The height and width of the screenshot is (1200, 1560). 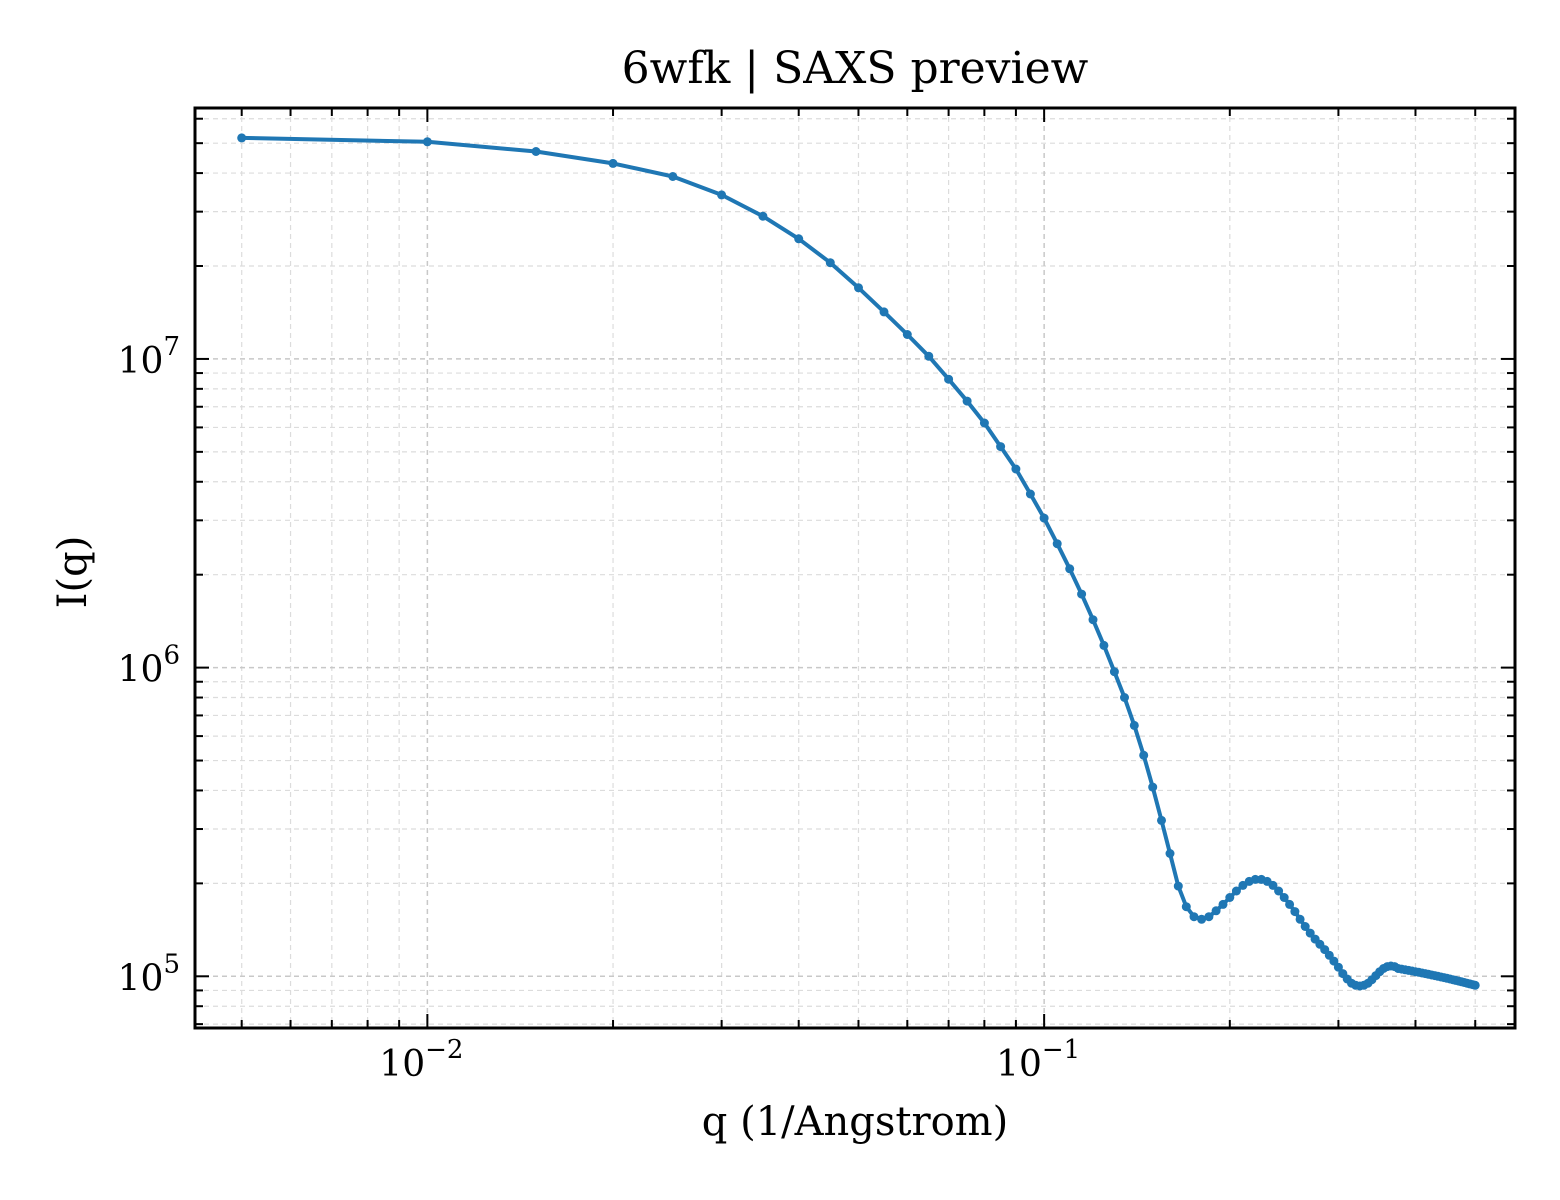 I want to click on y-tick-label: 10⁵, so click(x=149, y=974).